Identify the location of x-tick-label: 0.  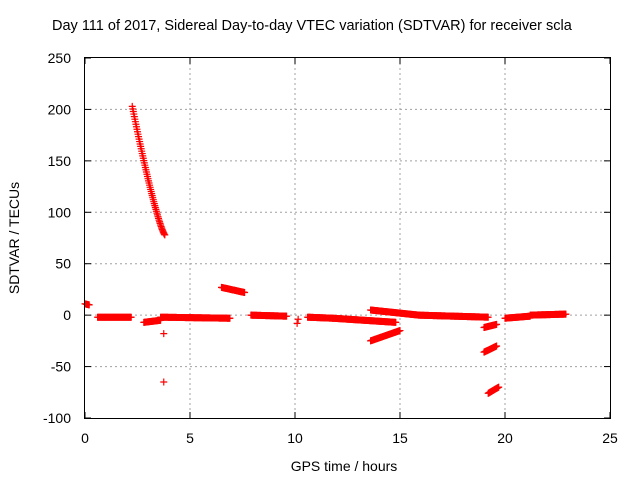
(85, 438).